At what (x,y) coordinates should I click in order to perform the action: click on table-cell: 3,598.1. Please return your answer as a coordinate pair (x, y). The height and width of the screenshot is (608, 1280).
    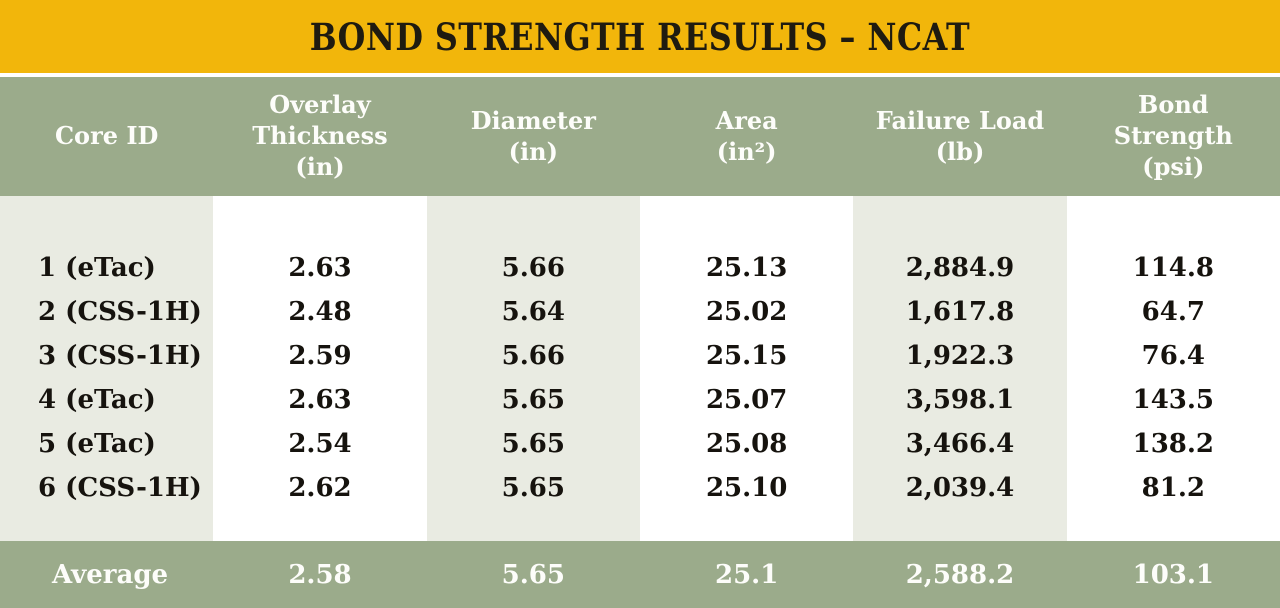
    Looking at the image, I should click on (960, 400).